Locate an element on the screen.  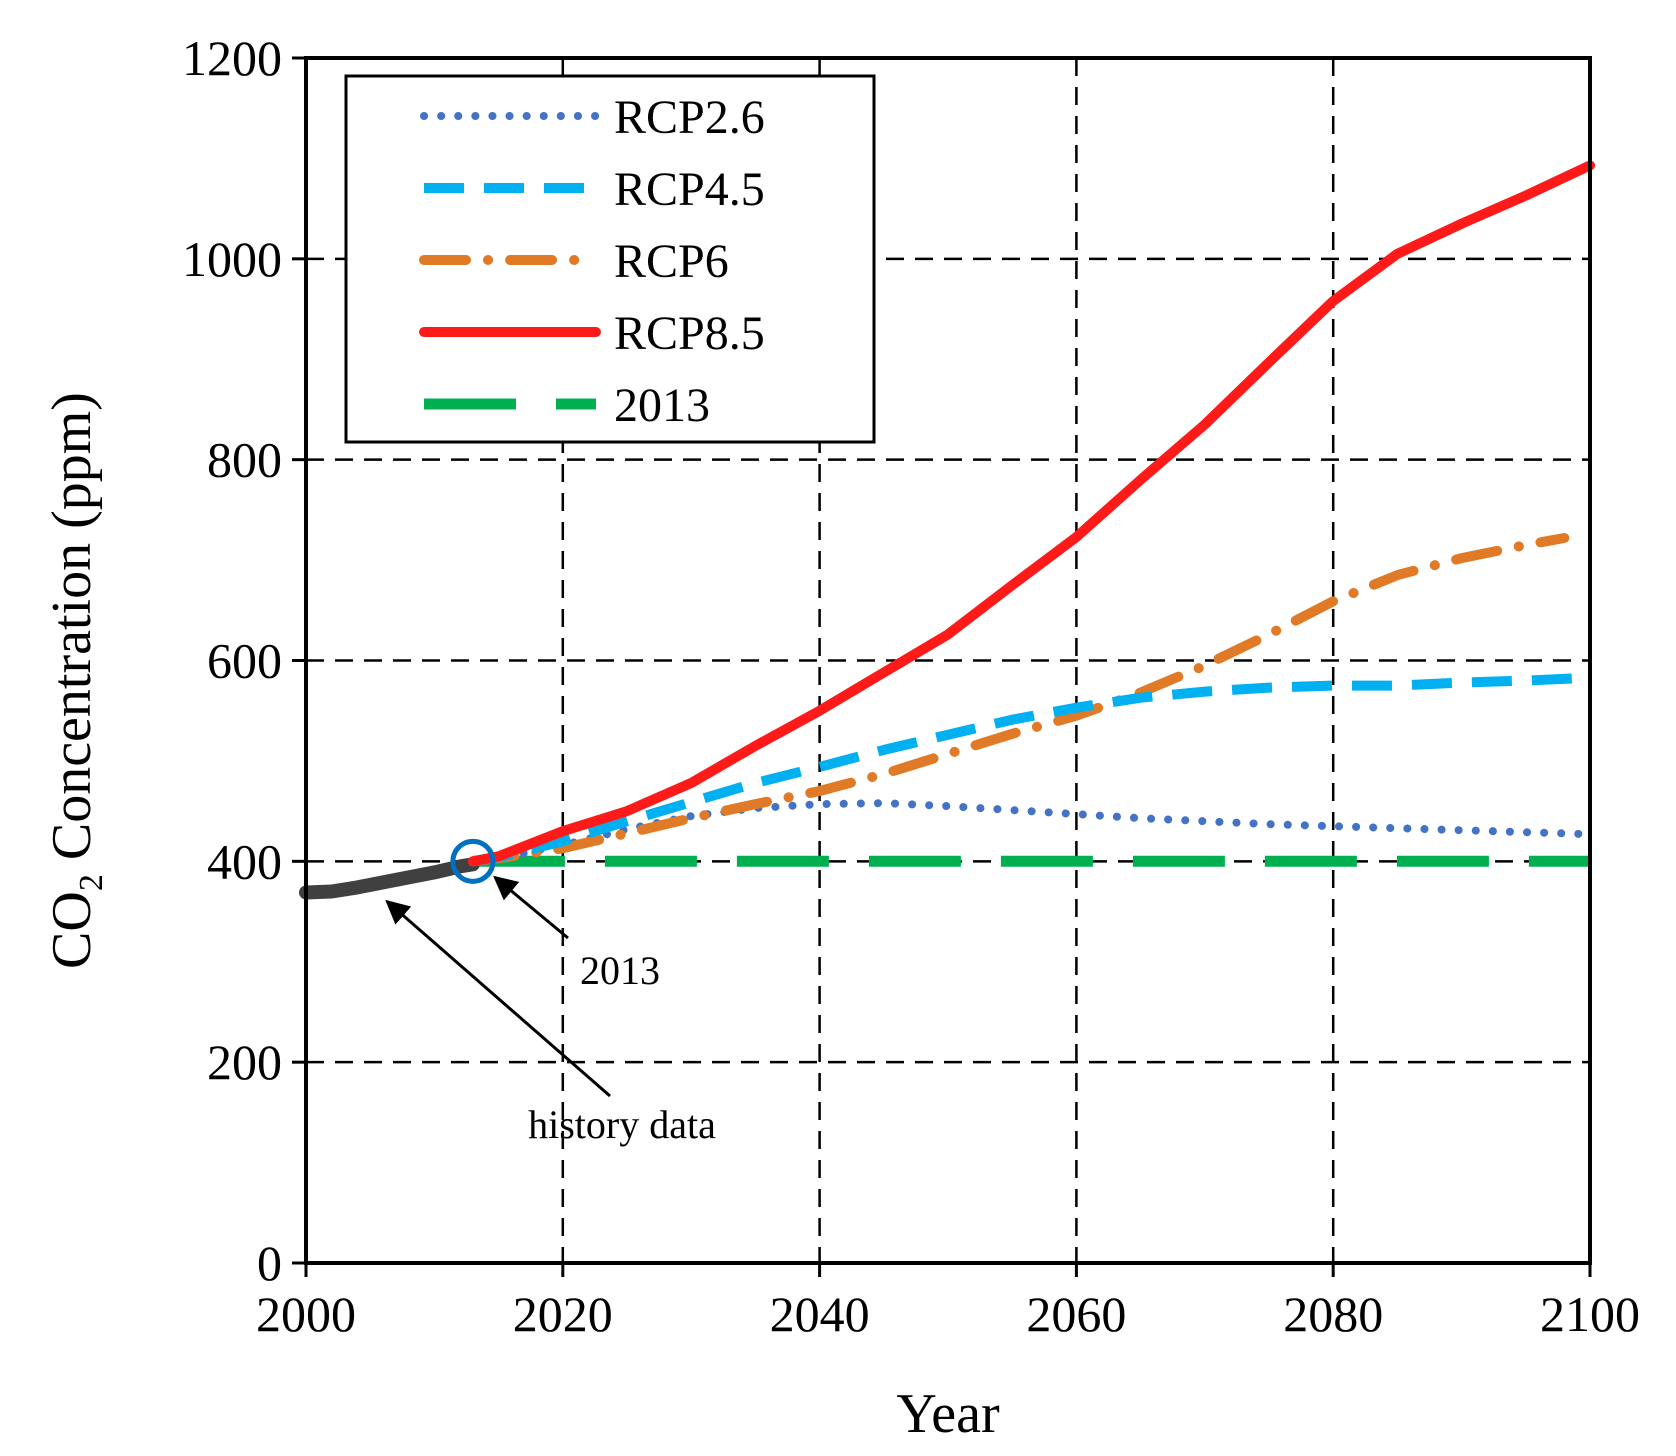
legend-label-rcp6: RCP6 is located at coordinates (671, 261).